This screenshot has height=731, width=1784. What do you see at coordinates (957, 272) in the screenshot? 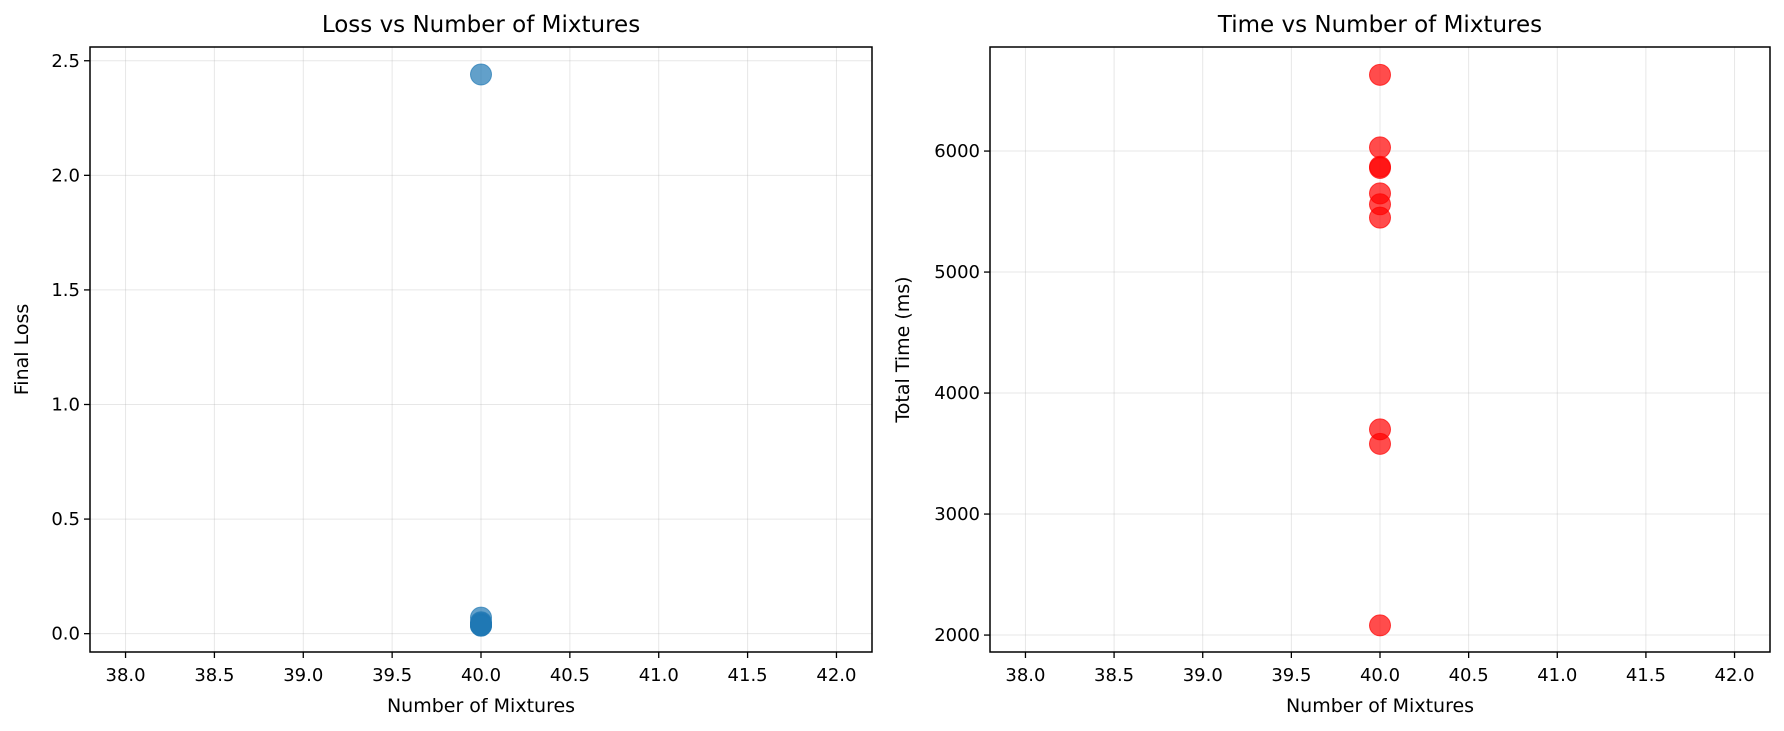
I see `y-tick-label: 5000` at bounding box center [957, 272].